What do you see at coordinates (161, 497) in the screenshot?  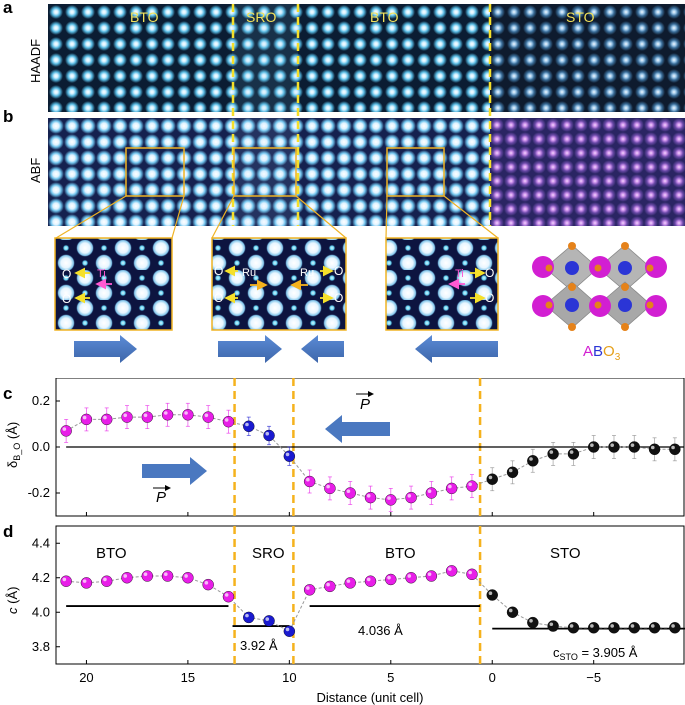 I see `polarization-label-right: P` at bounding box center [161, 497].